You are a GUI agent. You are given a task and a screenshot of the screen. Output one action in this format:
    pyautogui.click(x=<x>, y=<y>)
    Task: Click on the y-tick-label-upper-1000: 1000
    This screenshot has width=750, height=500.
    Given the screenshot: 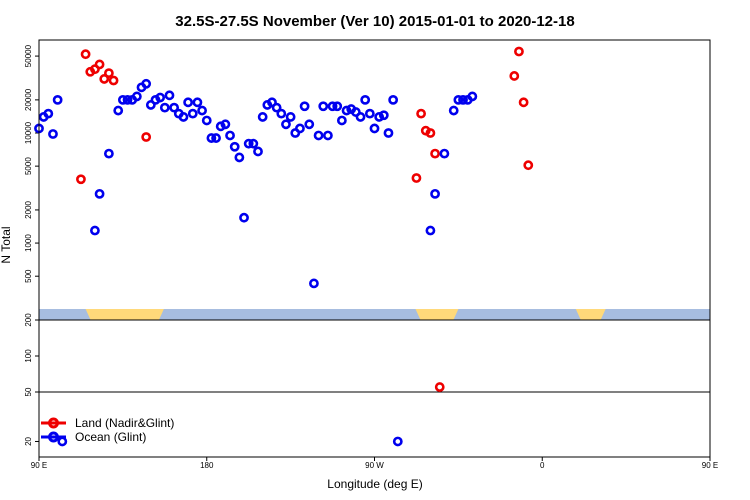 What is the action you would take?
    pyautogui.click(x=28, y=243)
    